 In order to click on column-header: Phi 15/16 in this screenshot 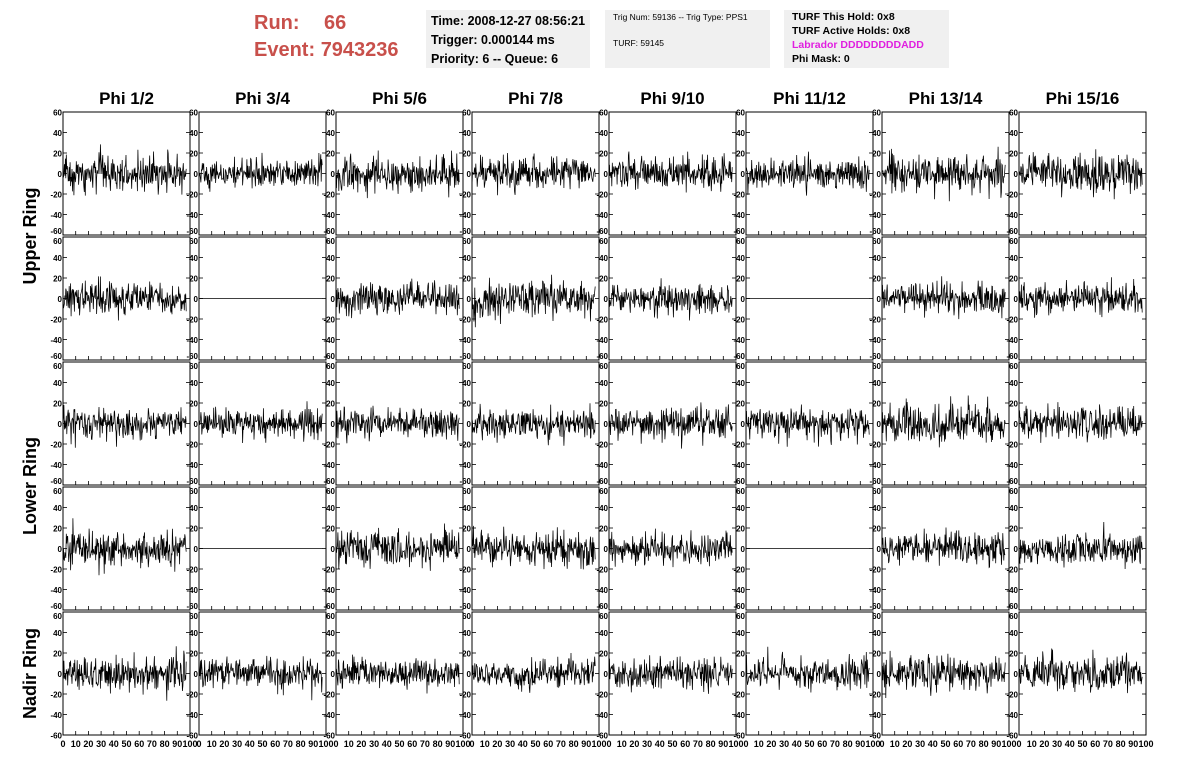, I will do `click(1083, 98)`.